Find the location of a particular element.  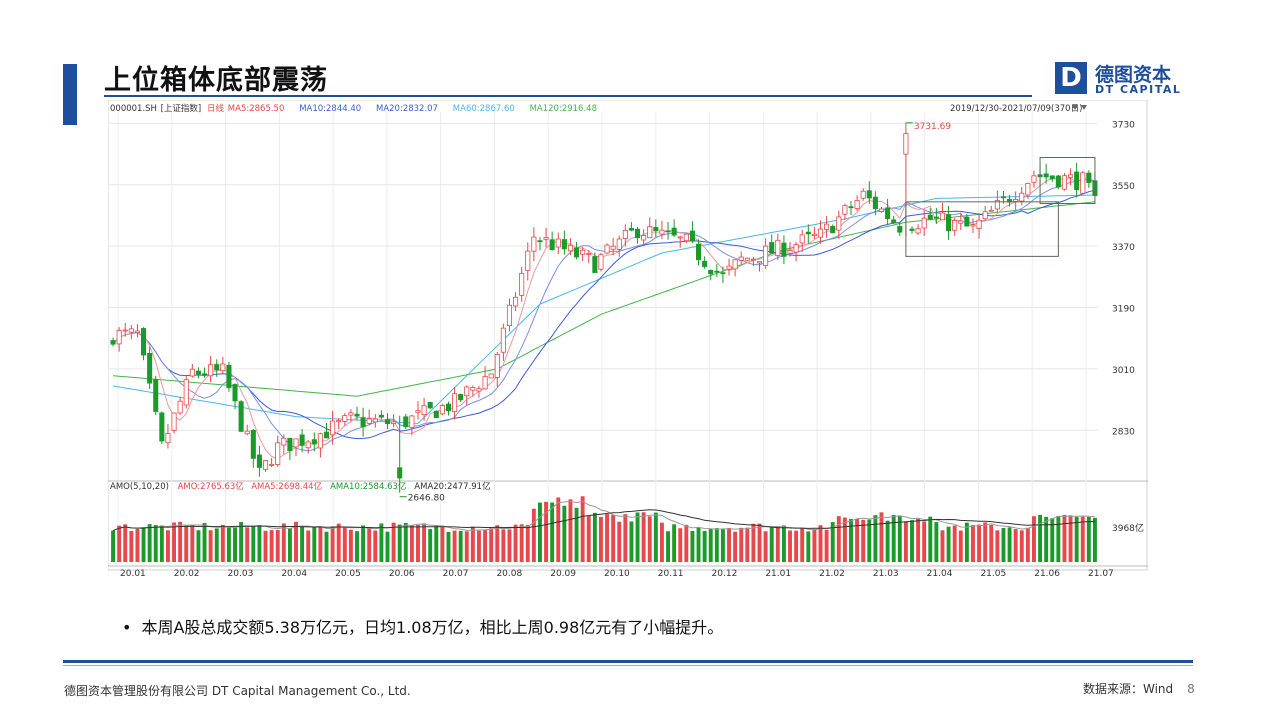

dt-capital-logo: D 德图资本 DT CAPITAL is located at coordinates (1125, 80).